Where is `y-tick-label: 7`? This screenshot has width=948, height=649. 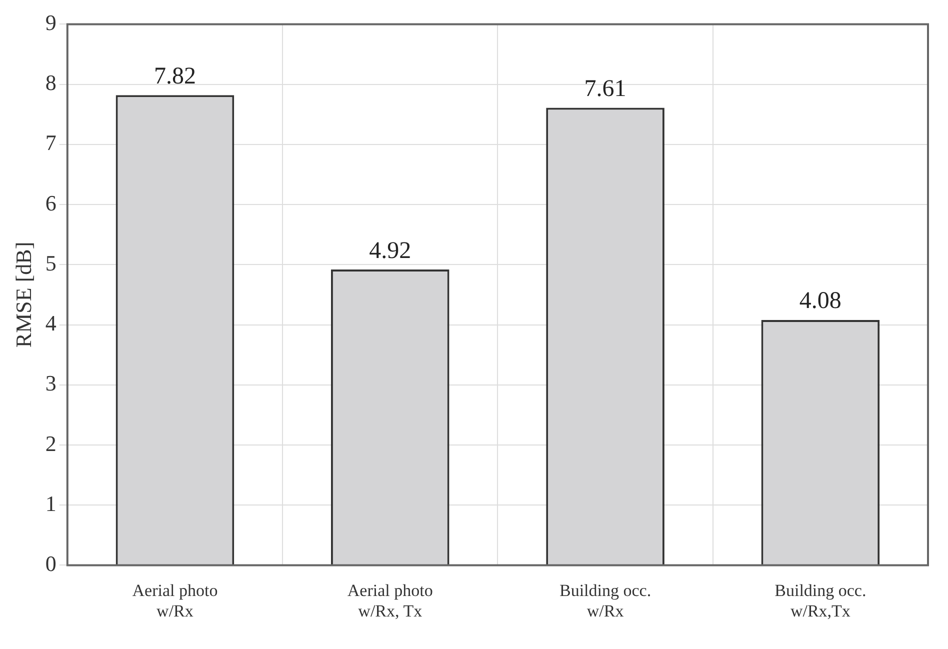 y-tick-label: 7 is located at coordinates (50, 143).